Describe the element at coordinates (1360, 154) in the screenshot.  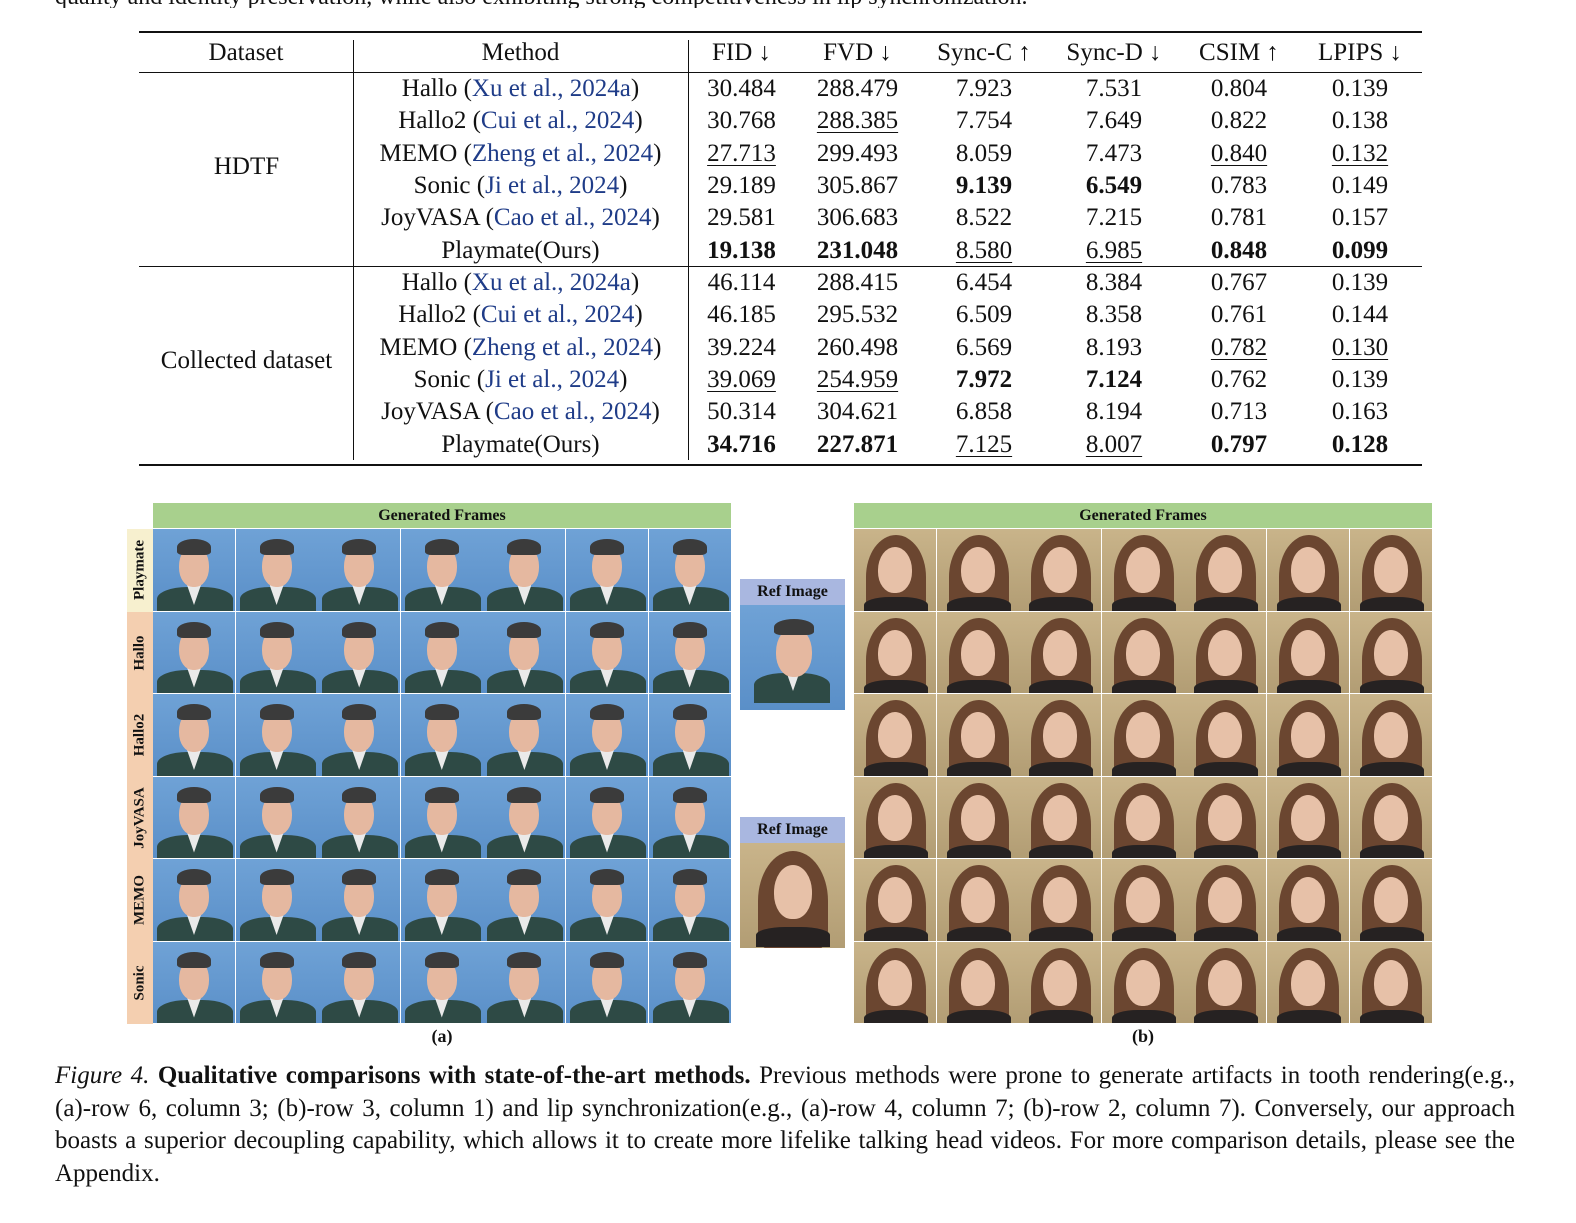
I see `metric-cell-lpips: 0.132` at that location.